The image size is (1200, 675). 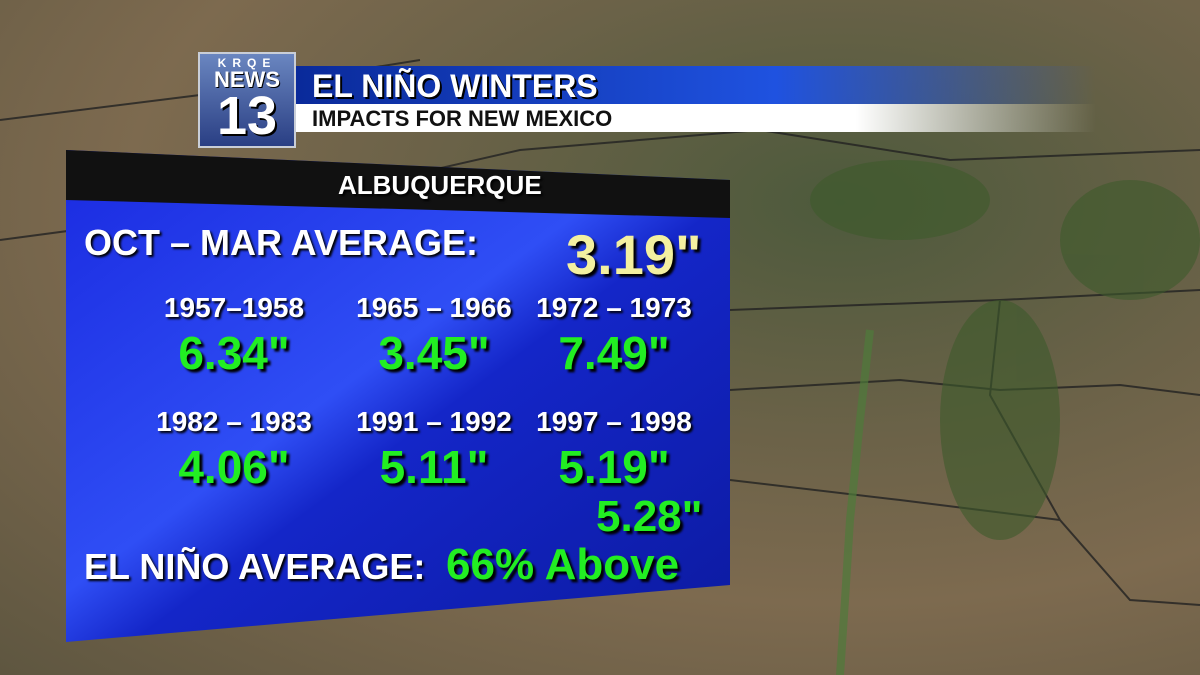 I want to click on winter-years: 1957–1958, so click(x=234, y=307).